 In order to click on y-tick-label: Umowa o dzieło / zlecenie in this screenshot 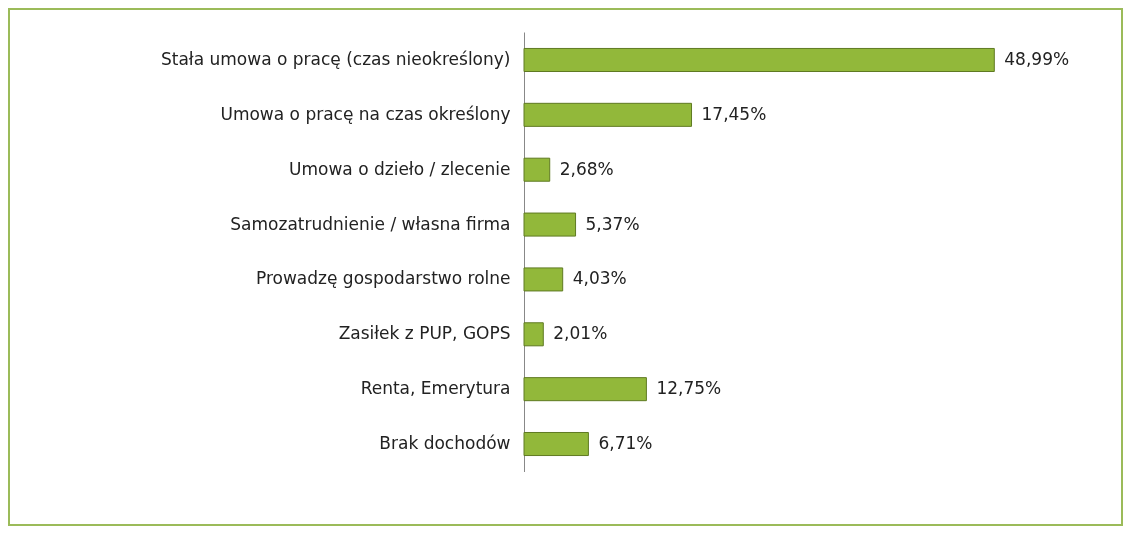, I will do `click(400, 168)`.